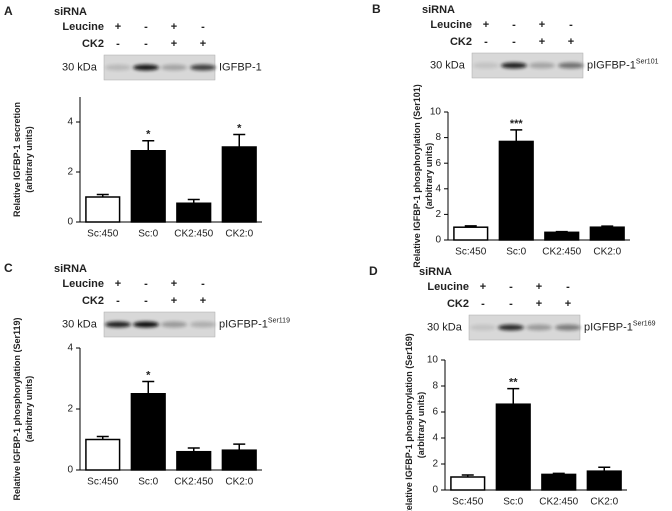  What do you see at coordinates (8, 268) in the screenshot?
I see `panel-label: C` at bounding box center [8, 268].